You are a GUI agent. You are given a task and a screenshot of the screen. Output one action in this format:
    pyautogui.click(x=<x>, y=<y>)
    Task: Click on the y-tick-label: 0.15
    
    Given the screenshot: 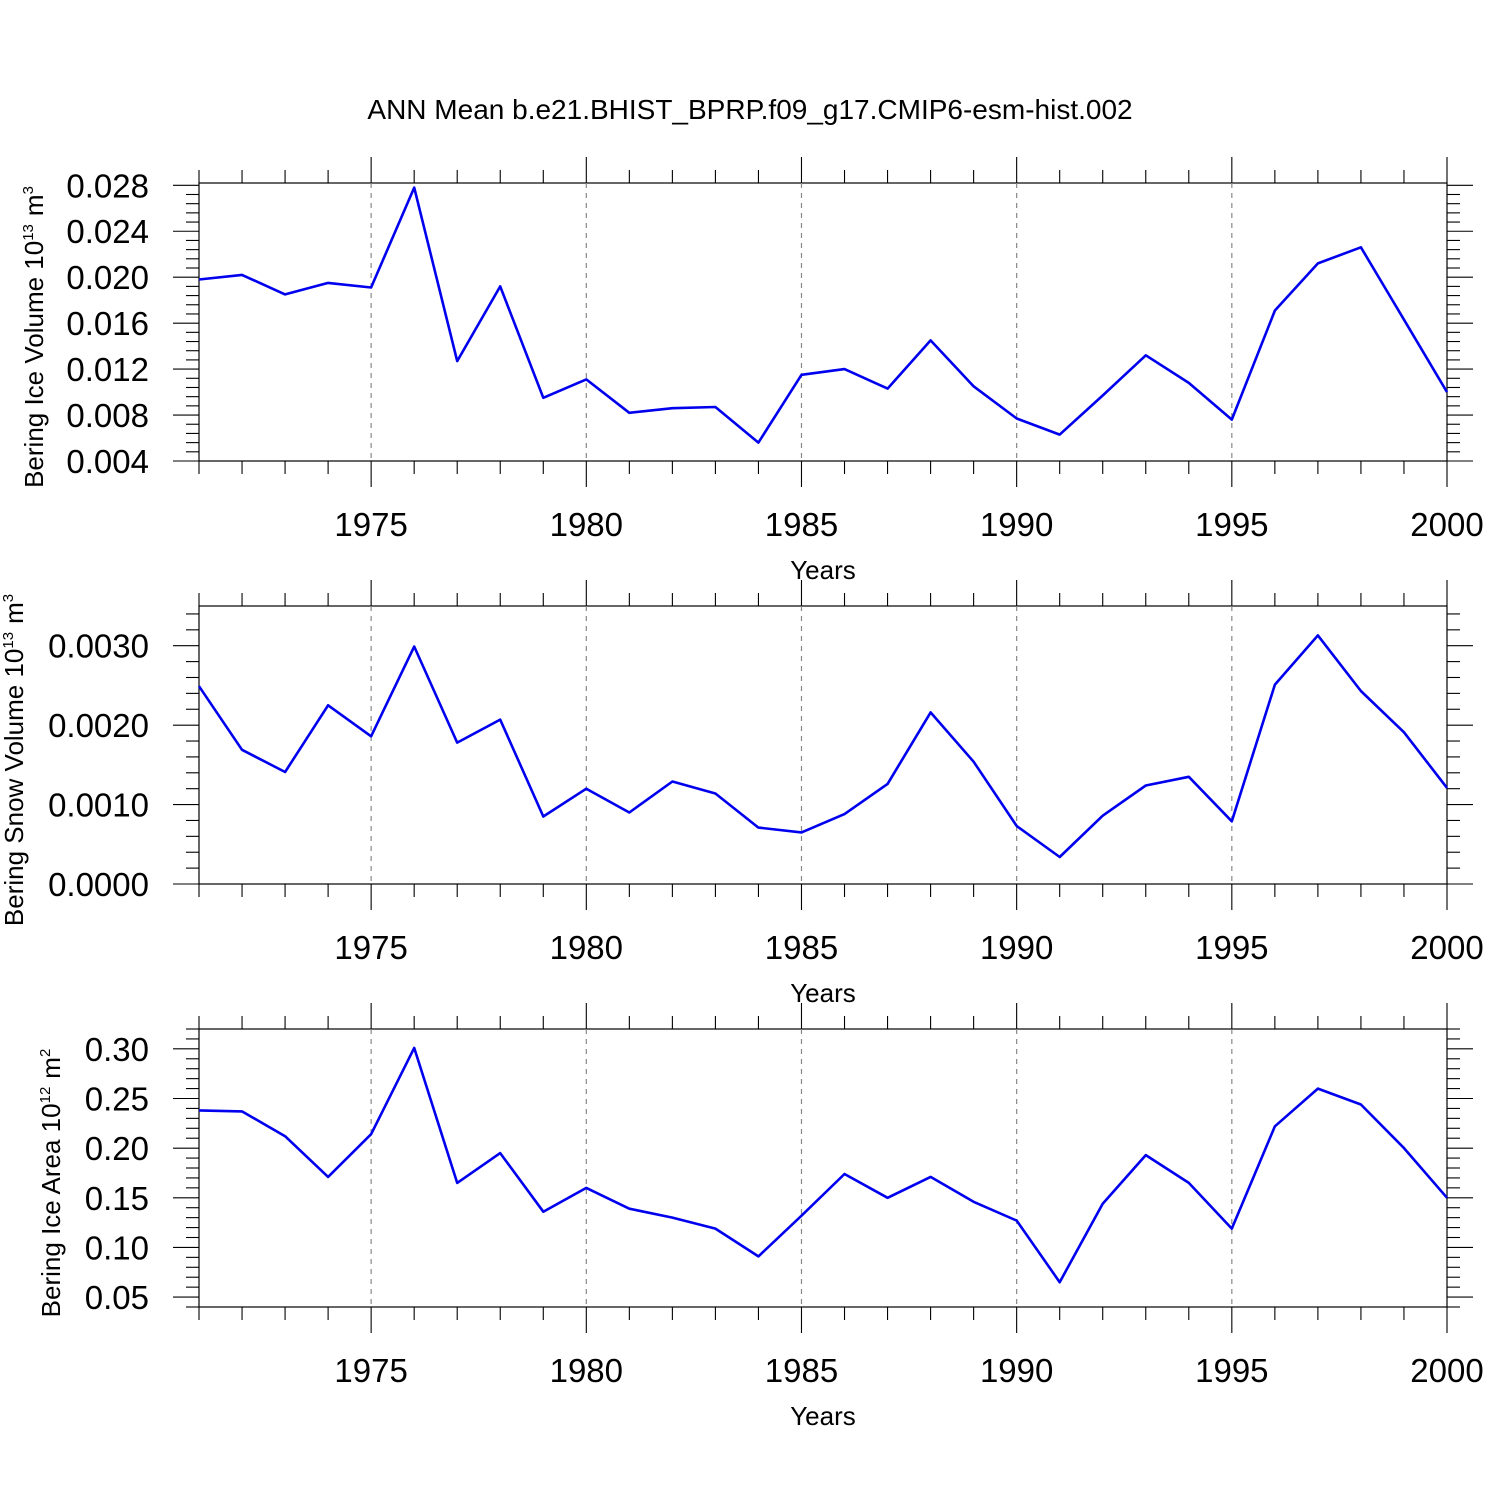 What is the action you would take?
    pyautogui.click(x=117, y=1198)
    